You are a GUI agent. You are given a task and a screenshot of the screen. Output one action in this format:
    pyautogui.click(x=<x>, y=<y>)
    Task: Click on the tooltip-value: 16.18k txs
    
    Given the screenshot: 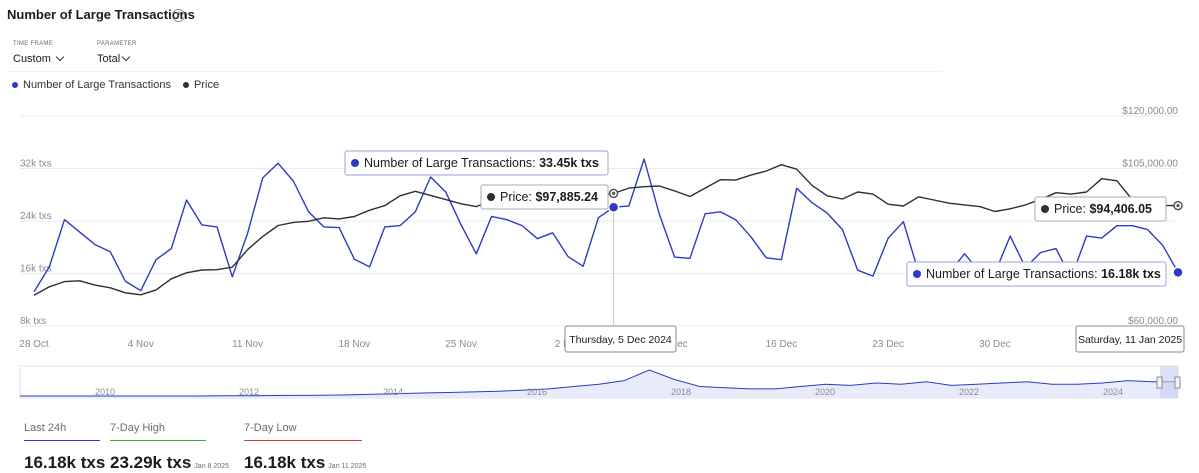 What is the action you would take?
    pyautogui.click(x=1131, y=274)
    